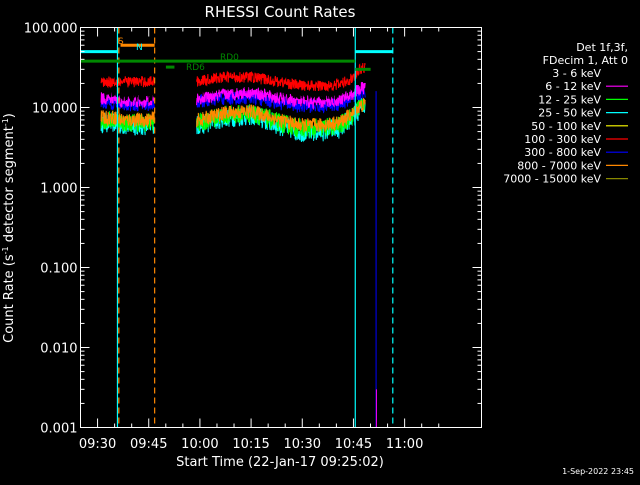 This screenshot has height=485, width=640. I want to click on legend-entry-label: 800 - 7000 keV, so click(559, 165).